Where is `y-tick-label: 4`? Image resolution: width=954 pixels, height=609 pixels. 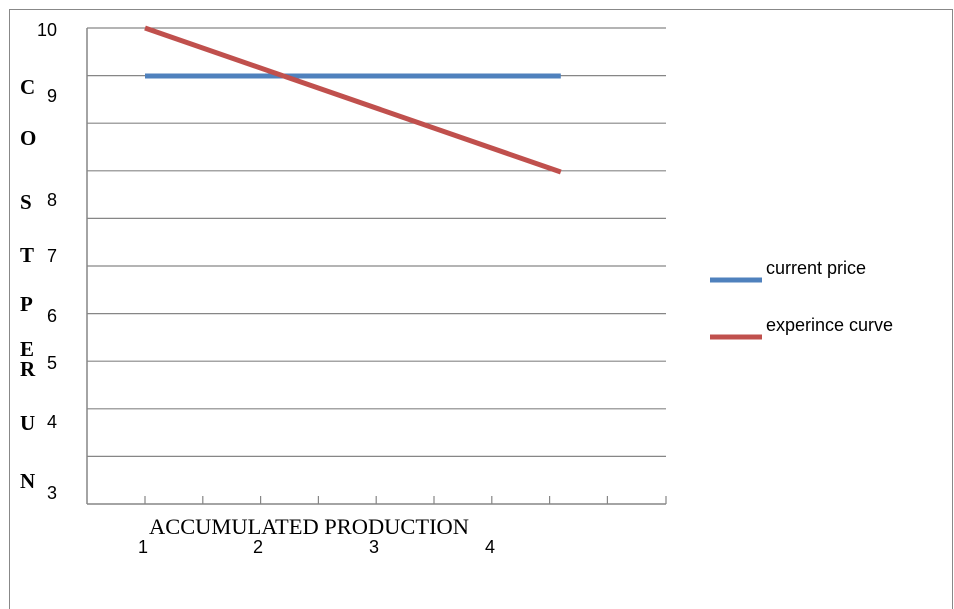
y-tick-label: 4 is located at coordinates (52, 422).